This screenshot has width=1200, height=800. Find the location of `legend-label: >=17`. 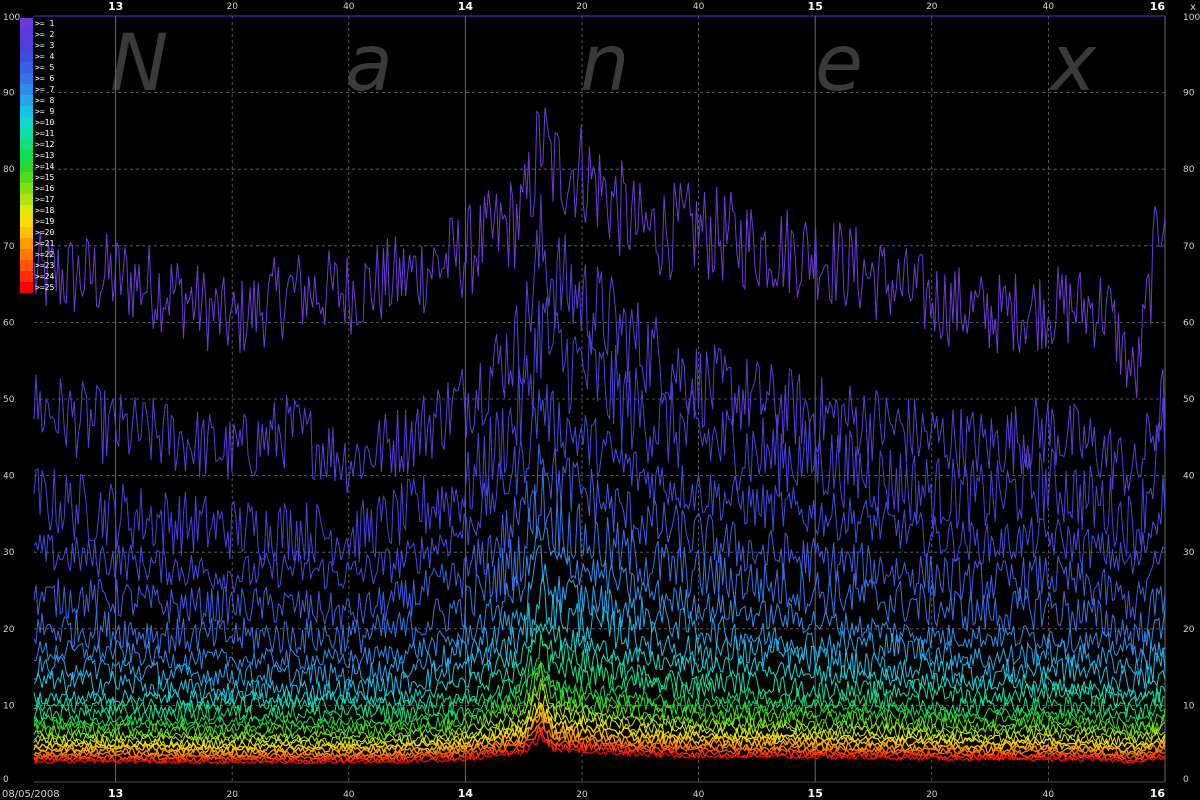

legend-label: >=17 is located at coordinates (44, 199).